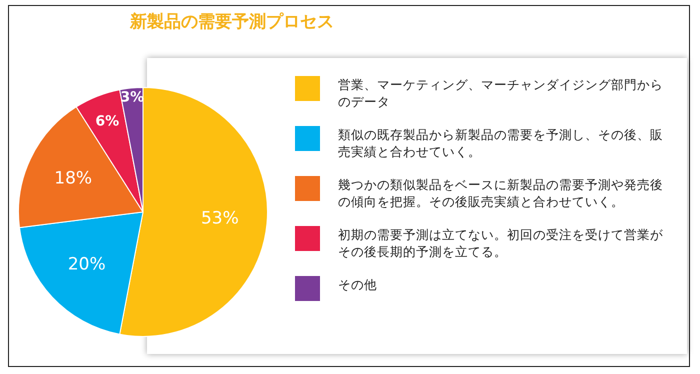 The image size is (700, 374). I want to click on legend-label: 幾つかの類似製品をベースに新製品の需要予測や発売後の傾向を把握。その後販売実績と合わせていく。, so click(501, 193).